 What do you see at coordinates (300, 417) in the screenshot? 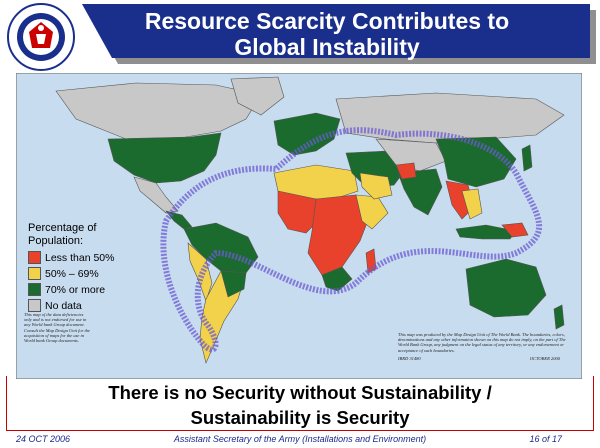
I see `slogan-line-2: Sustainability is Security` at bounding box center [300, 417].